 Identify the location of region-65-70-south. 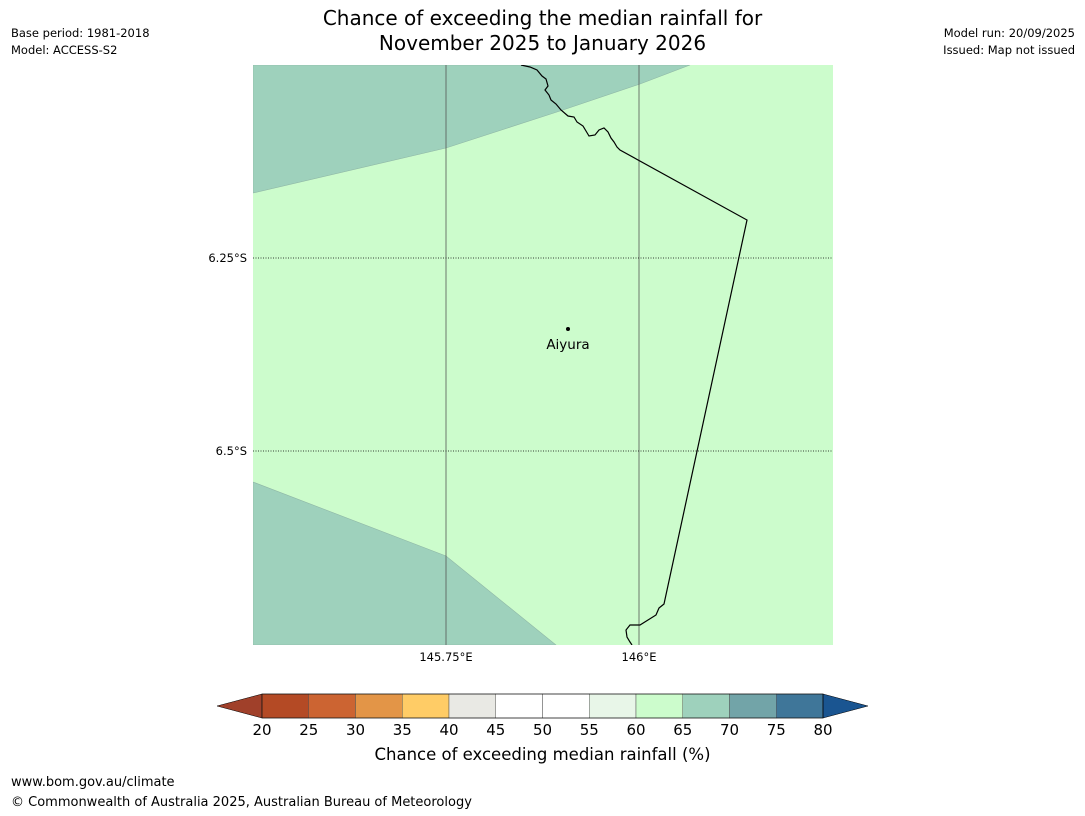
(405, 563).